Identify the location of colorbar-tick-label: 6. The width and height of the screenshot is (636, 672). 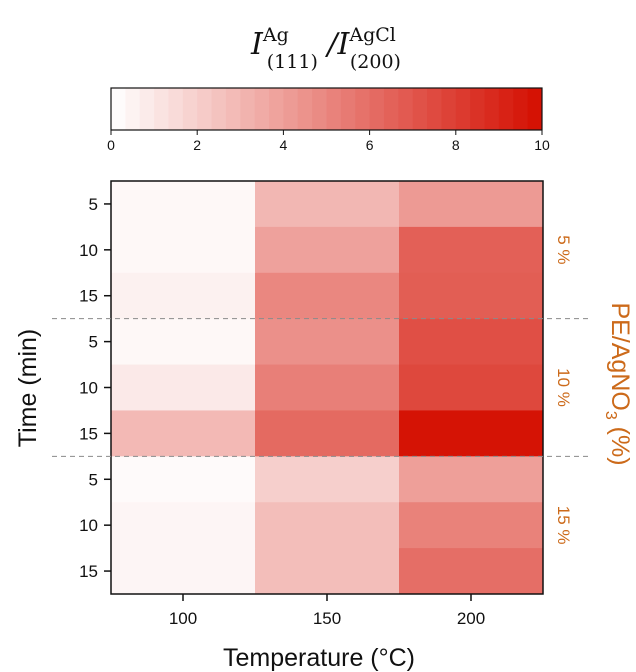
(370, 145).